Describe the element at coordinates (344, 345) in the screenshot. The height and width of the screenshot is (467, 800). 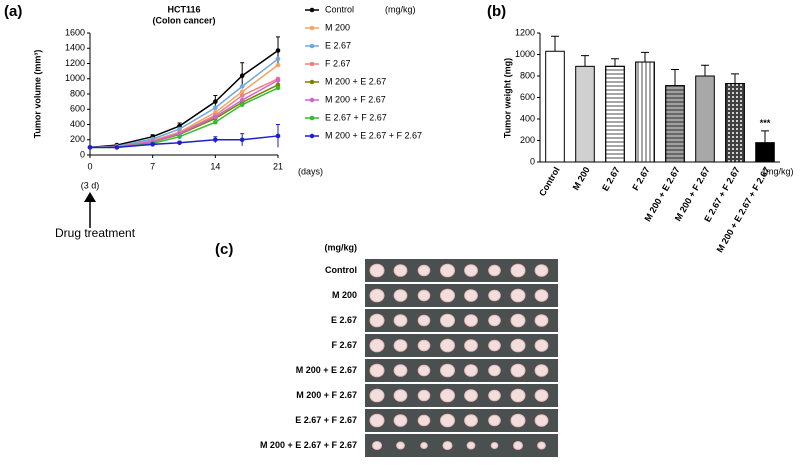
I see `row-label: F 2.67` at that location.